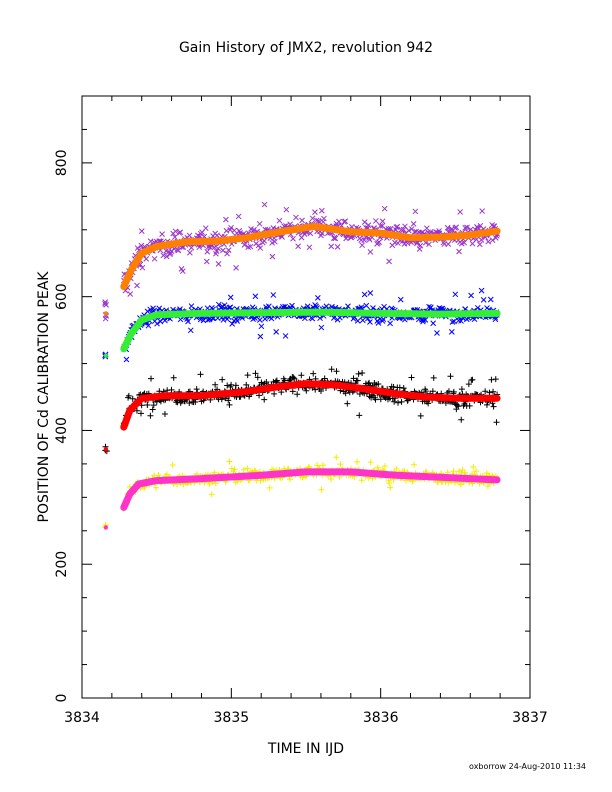 The width and height of the screenshot is (612, 792). Describe the element at coordinates (62, 564) in the screenshot. I see `y-tick-label: 200` at that location.